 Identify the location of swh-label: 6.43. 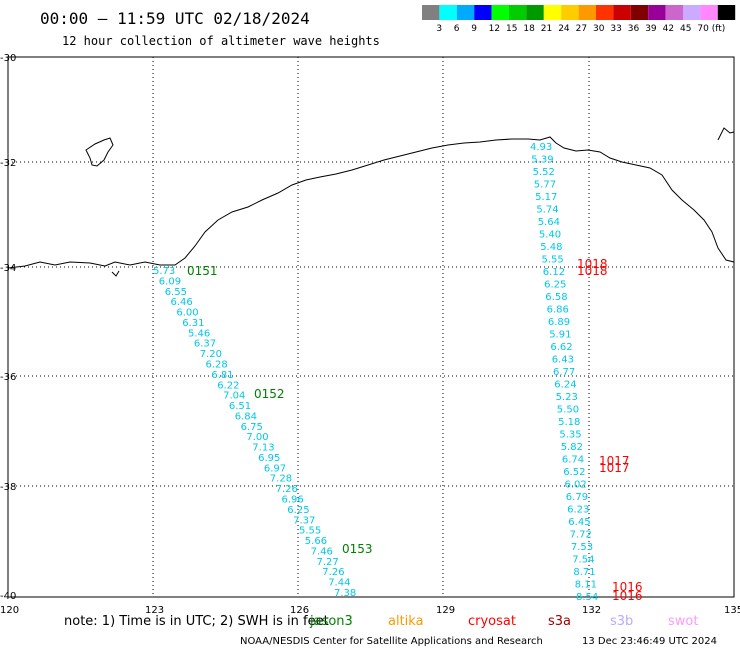
(563, 360).